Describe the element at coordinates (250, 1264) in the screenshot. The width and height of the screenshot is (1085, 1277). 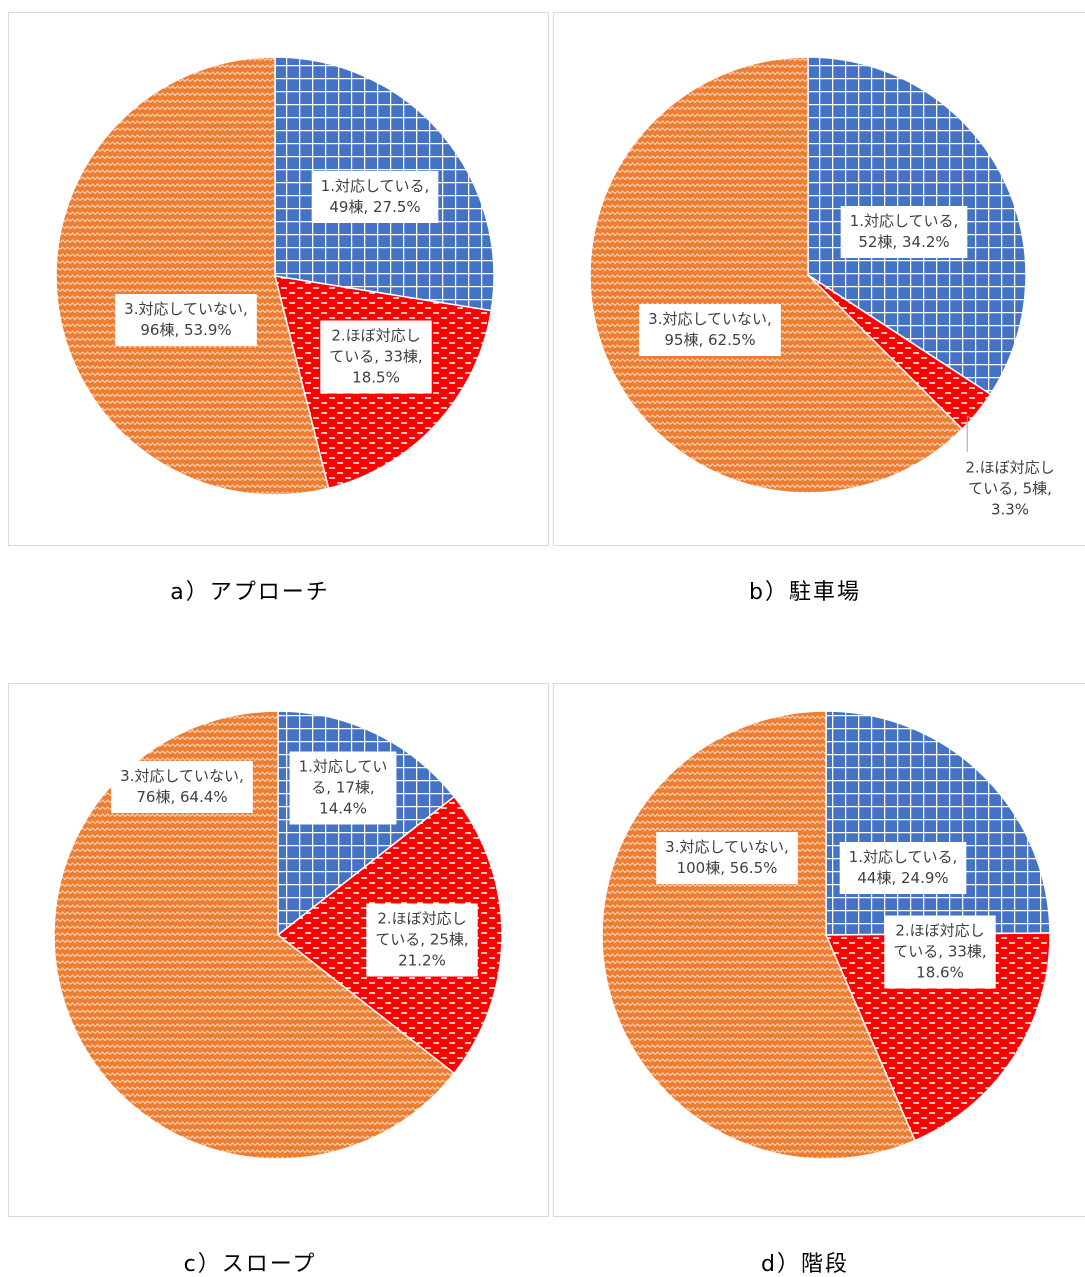
I see `chart-caption: c）スロープ` at that location.